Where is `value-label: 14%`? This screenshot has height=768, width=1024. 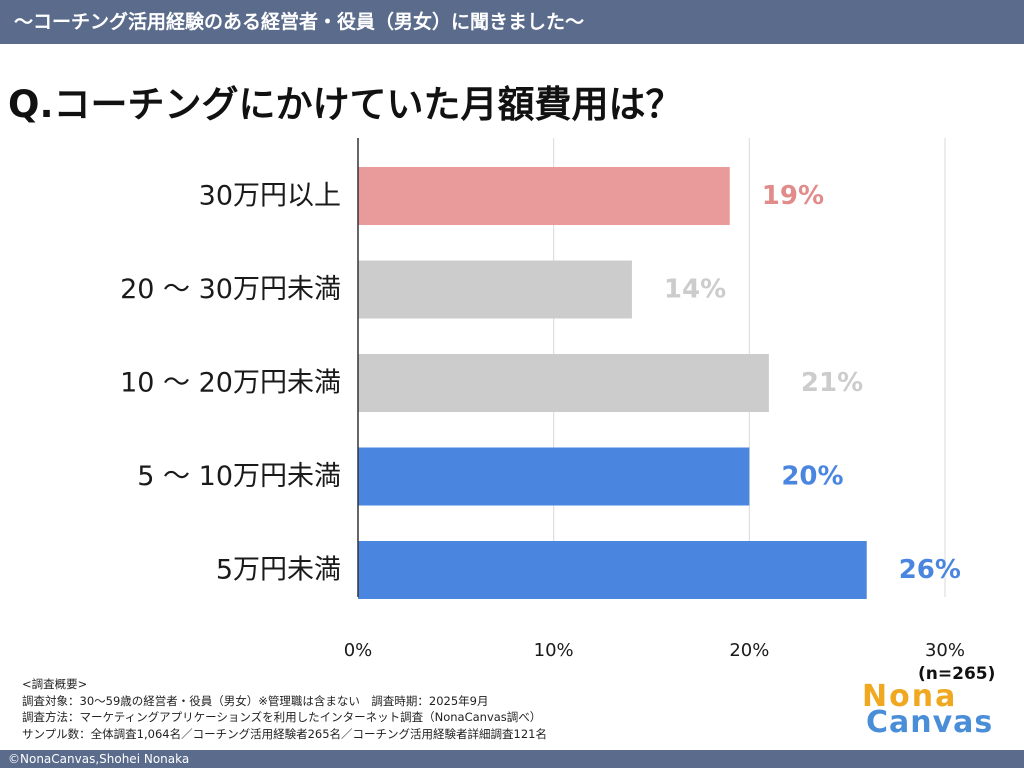 value-label: 14% is located at coordinates (695, 290).